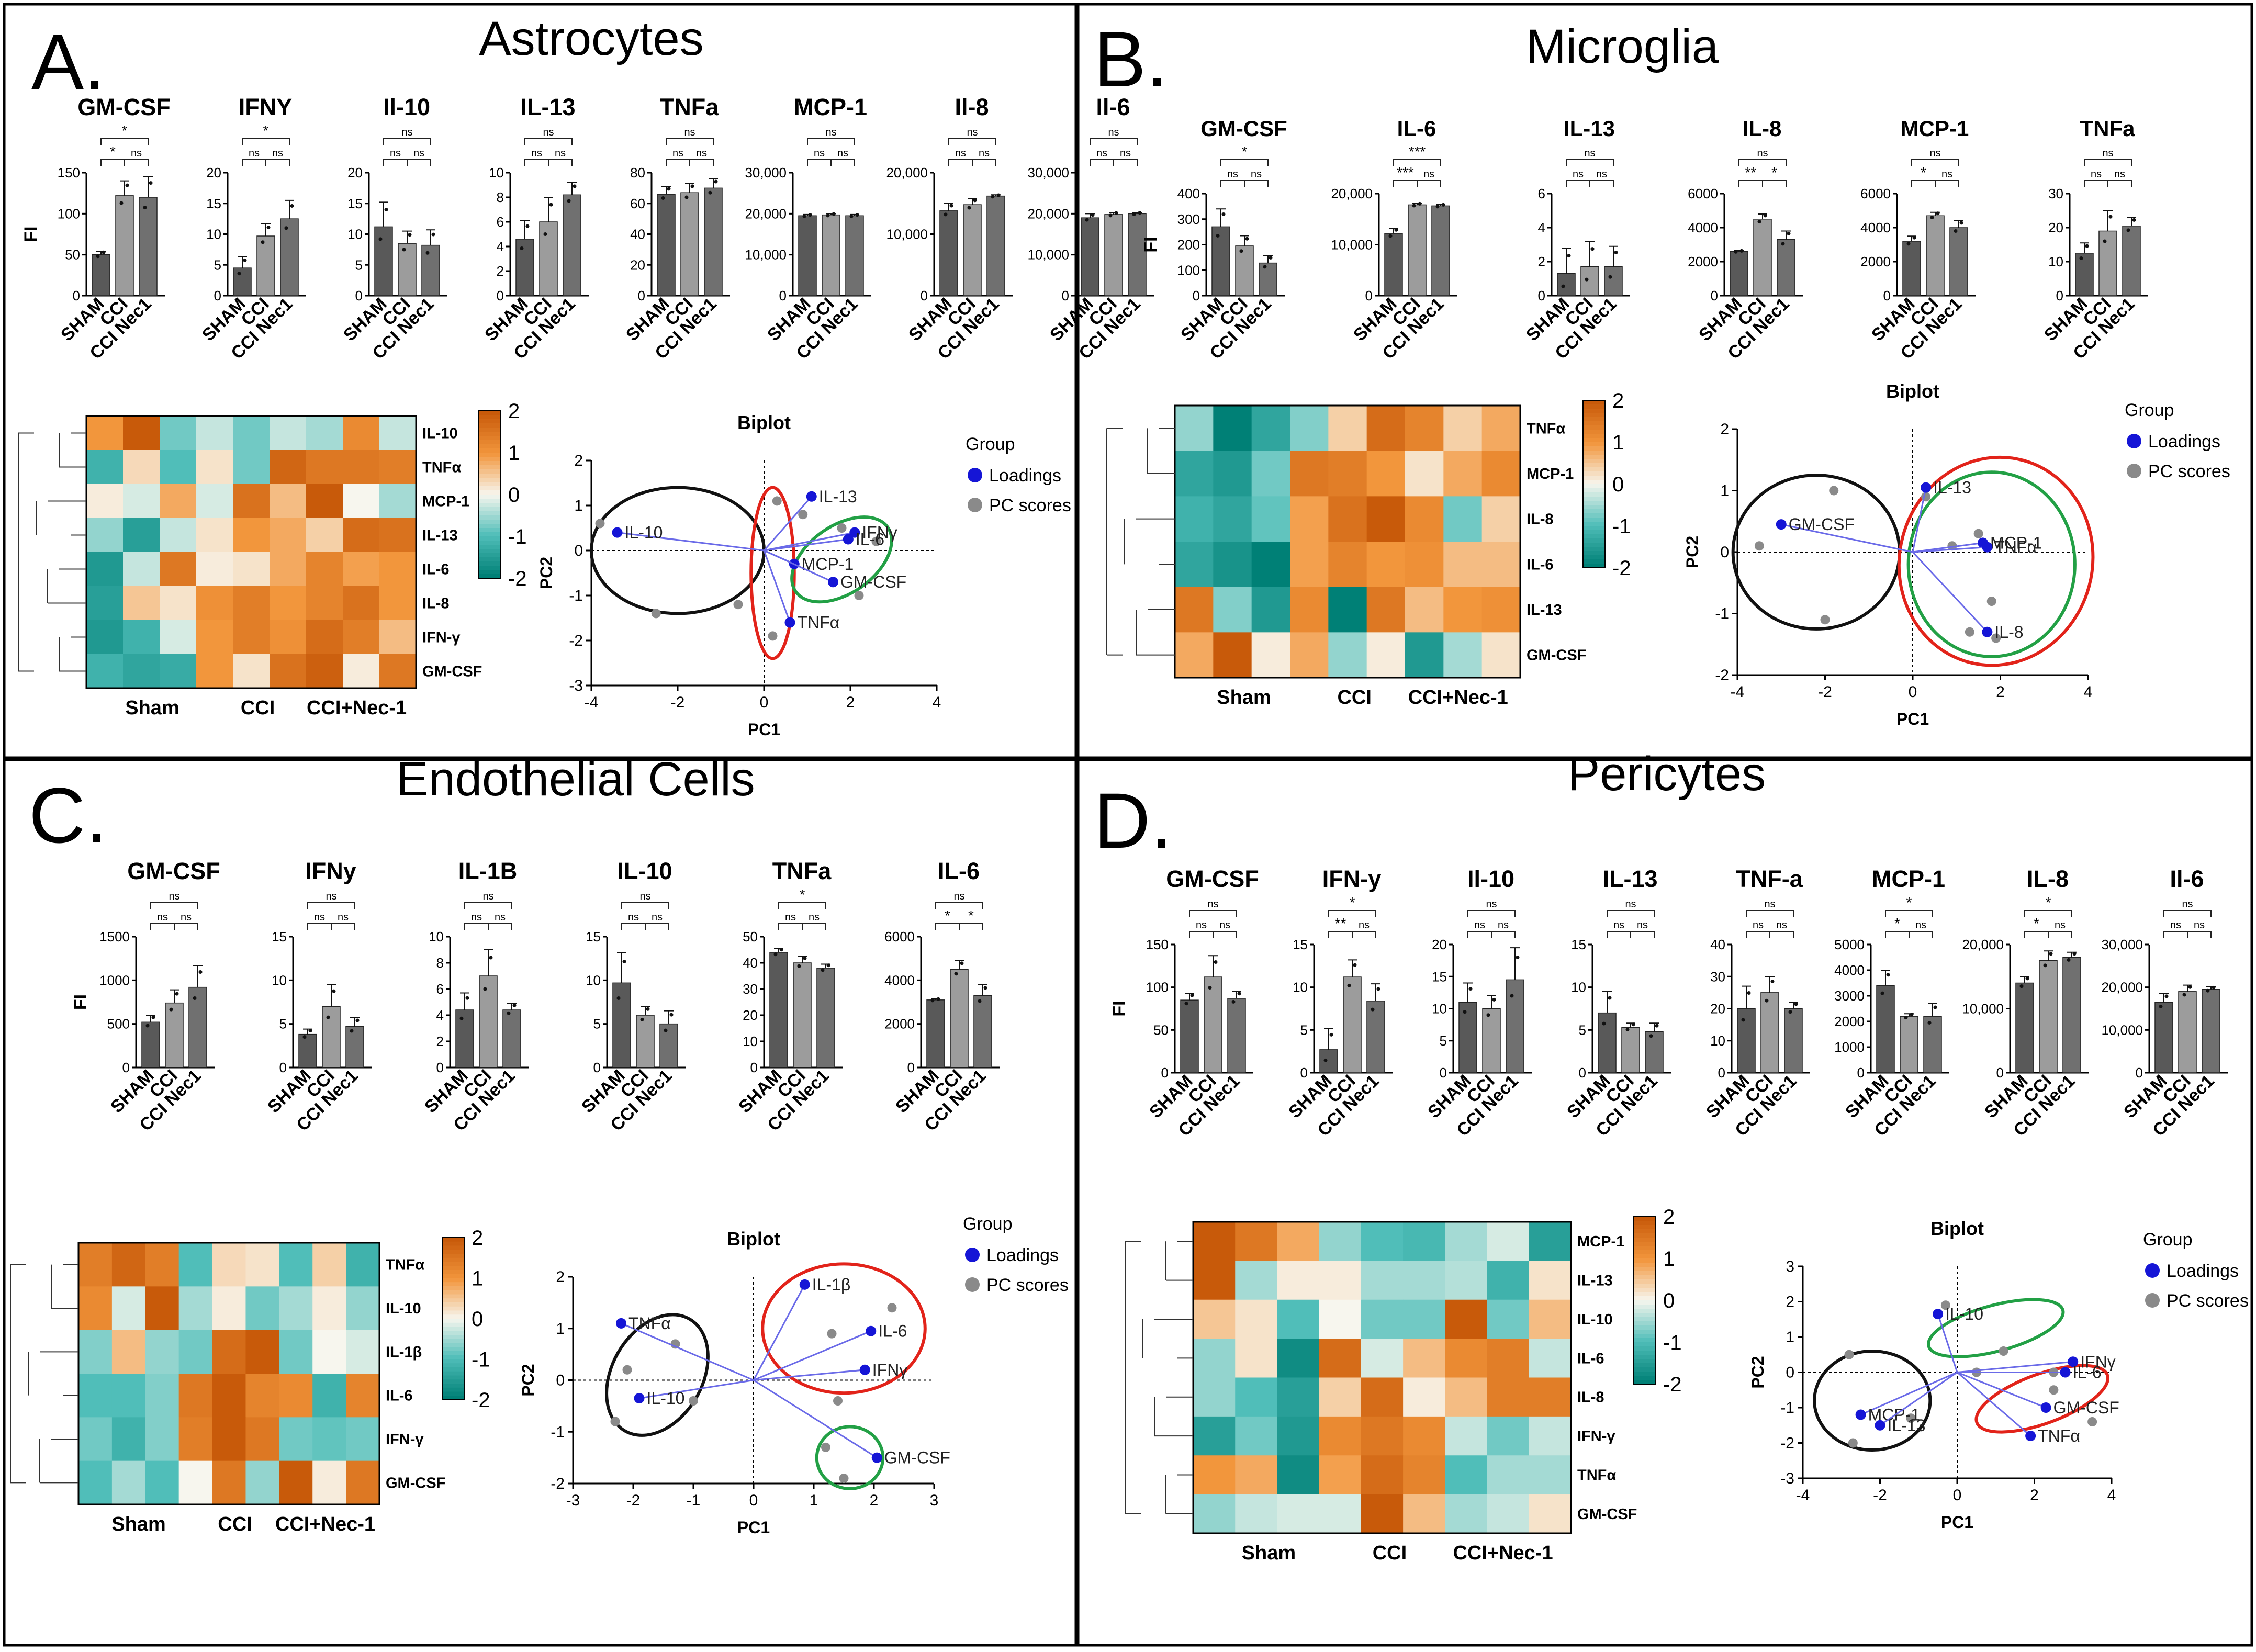 The image size is (2256, 1652). Describe the element at coordinates (644, 532) in the screenshot. I see `loading-label: IL-10` at that location.